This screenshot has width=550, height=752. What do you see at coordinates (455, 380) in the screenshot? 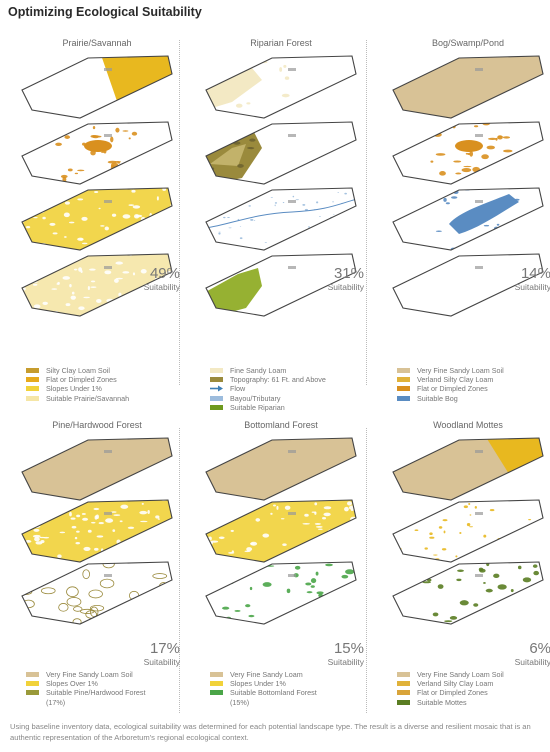
I see `legend-label: Verland Silty Clay Loam` at bounding box center [455, 380].